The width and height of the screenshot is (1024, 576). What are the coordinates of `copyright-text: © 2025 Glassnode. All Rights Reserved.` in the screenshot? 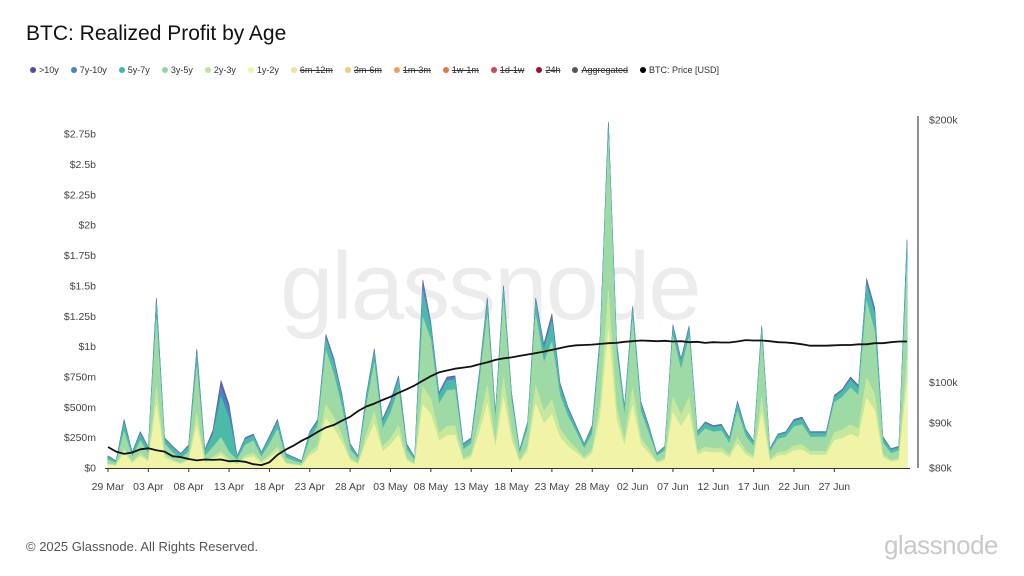 It's located at (142, 546).